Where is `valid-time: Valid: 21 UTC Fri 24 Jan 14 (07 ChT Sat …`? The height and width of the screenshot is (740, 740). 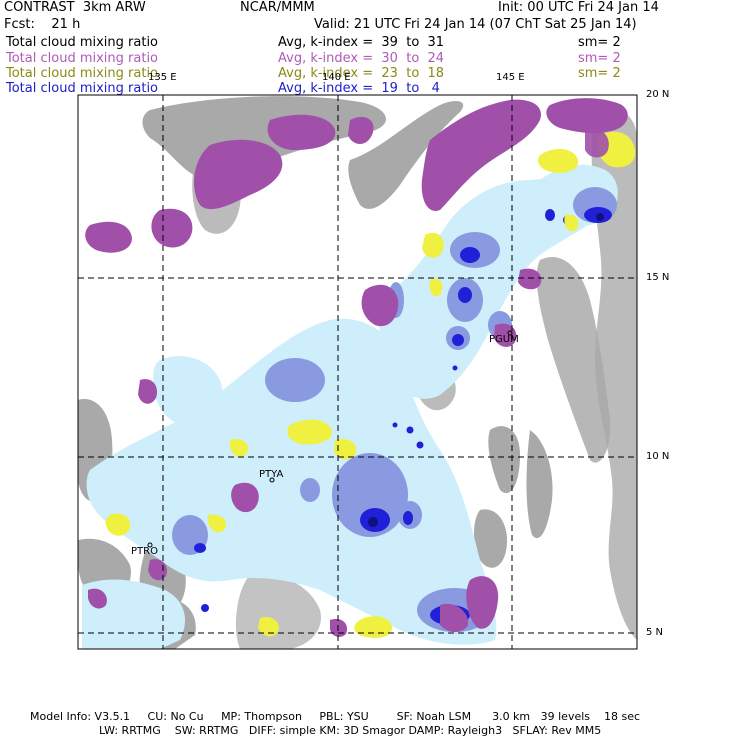 valid-time: Valid: 21 UTC Fri 24 Jan 14 (07 ChT Sat … is located at coordinates (475, 24).